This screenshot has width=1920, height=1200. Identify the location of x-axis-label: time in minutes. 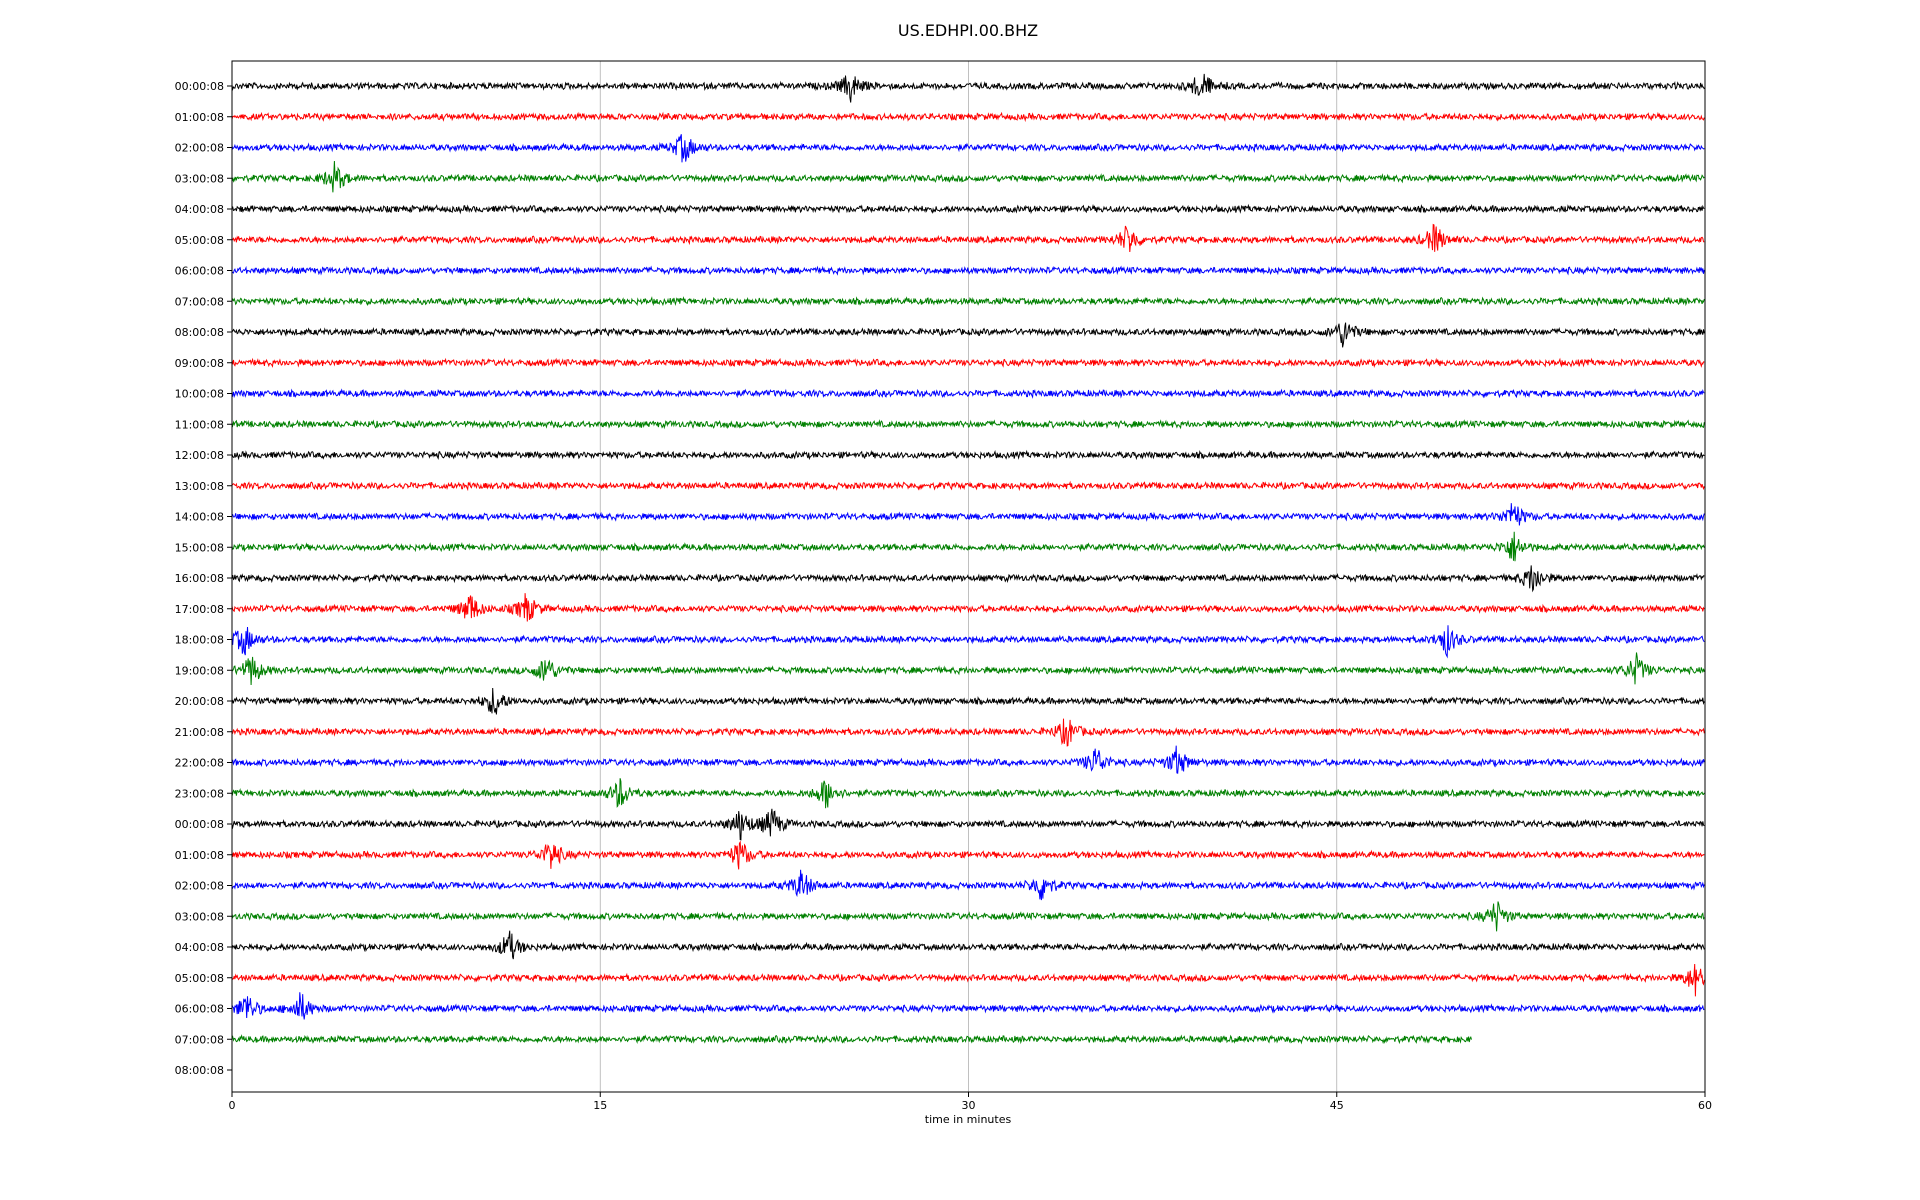
(968, 1119).